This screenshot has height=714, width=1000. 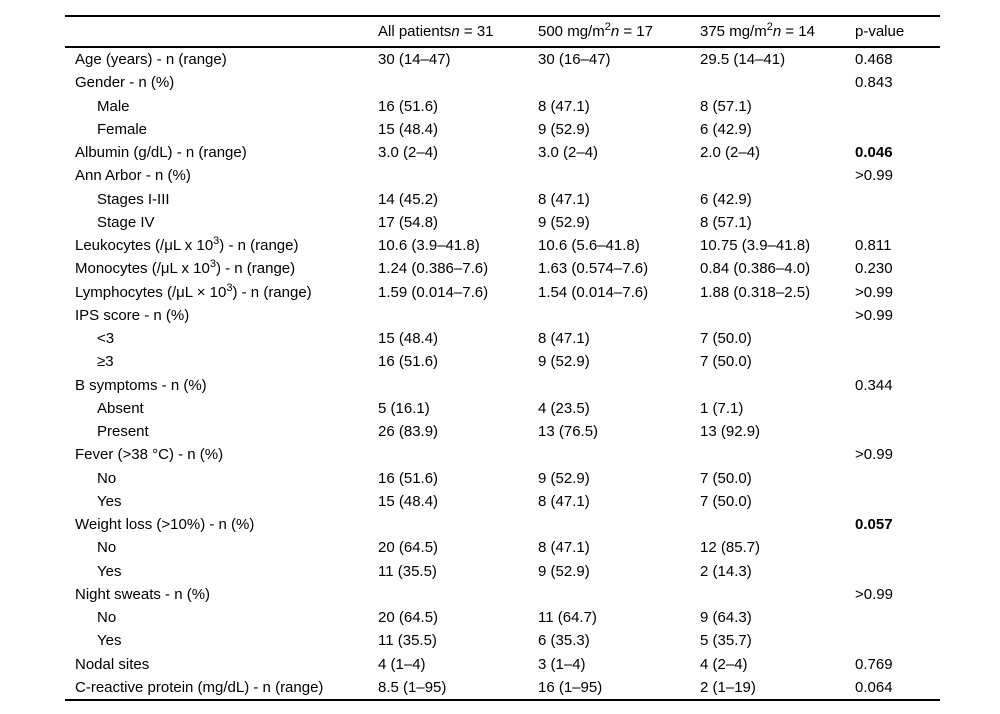 I want to click on table-row: Yes 11 (35.5) 9 (52.9) 2 (14.3), so click(x=502, y=571).